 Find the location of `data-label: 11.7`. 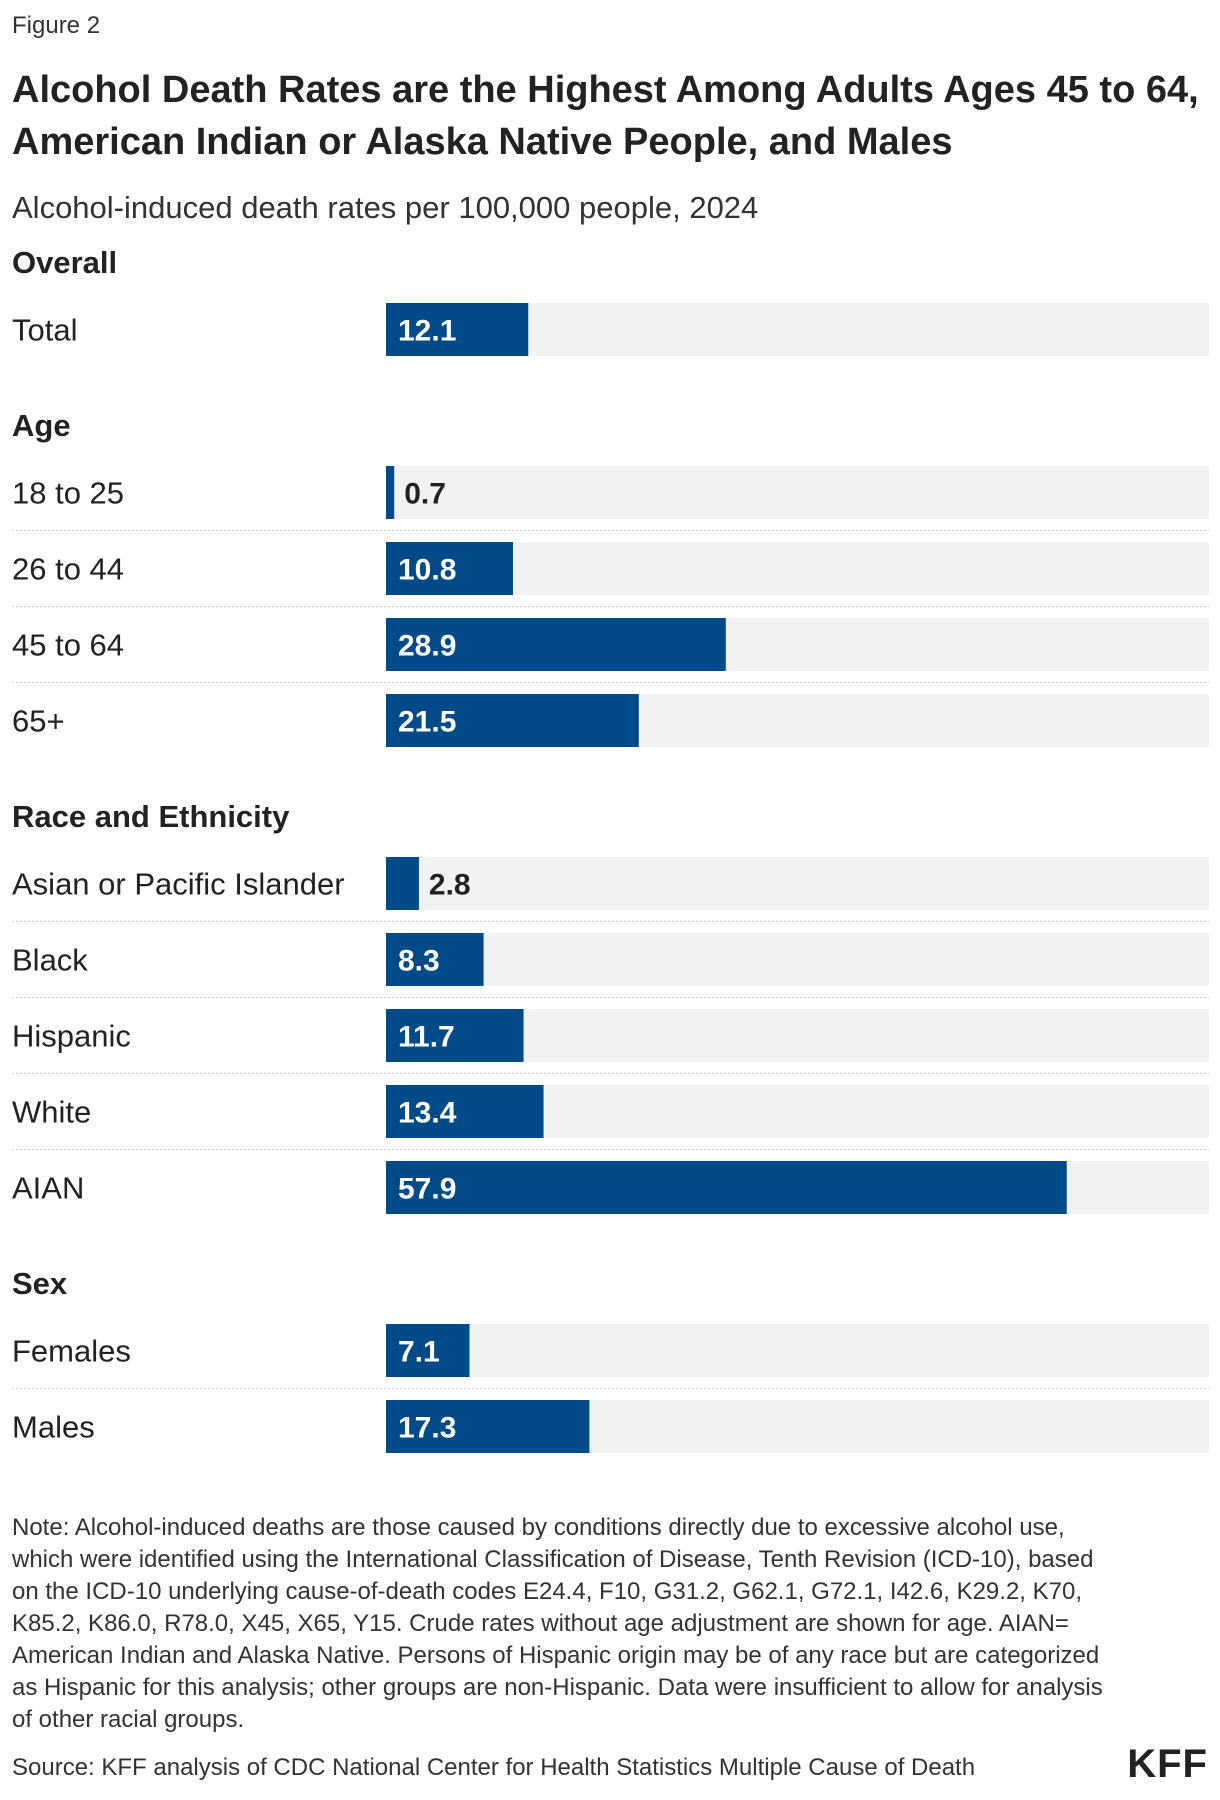

data-label: 11.7 is located at coordinates (426, 1037).